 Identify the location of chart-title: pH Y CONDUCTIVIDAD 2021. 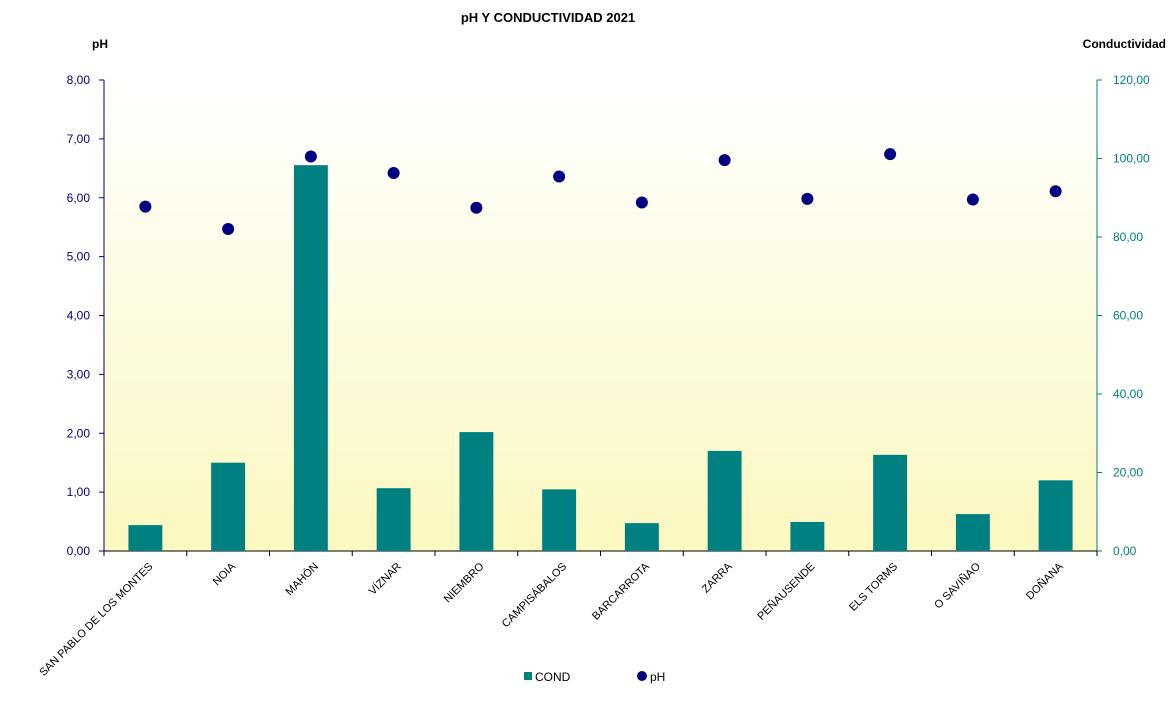
(548, 17).